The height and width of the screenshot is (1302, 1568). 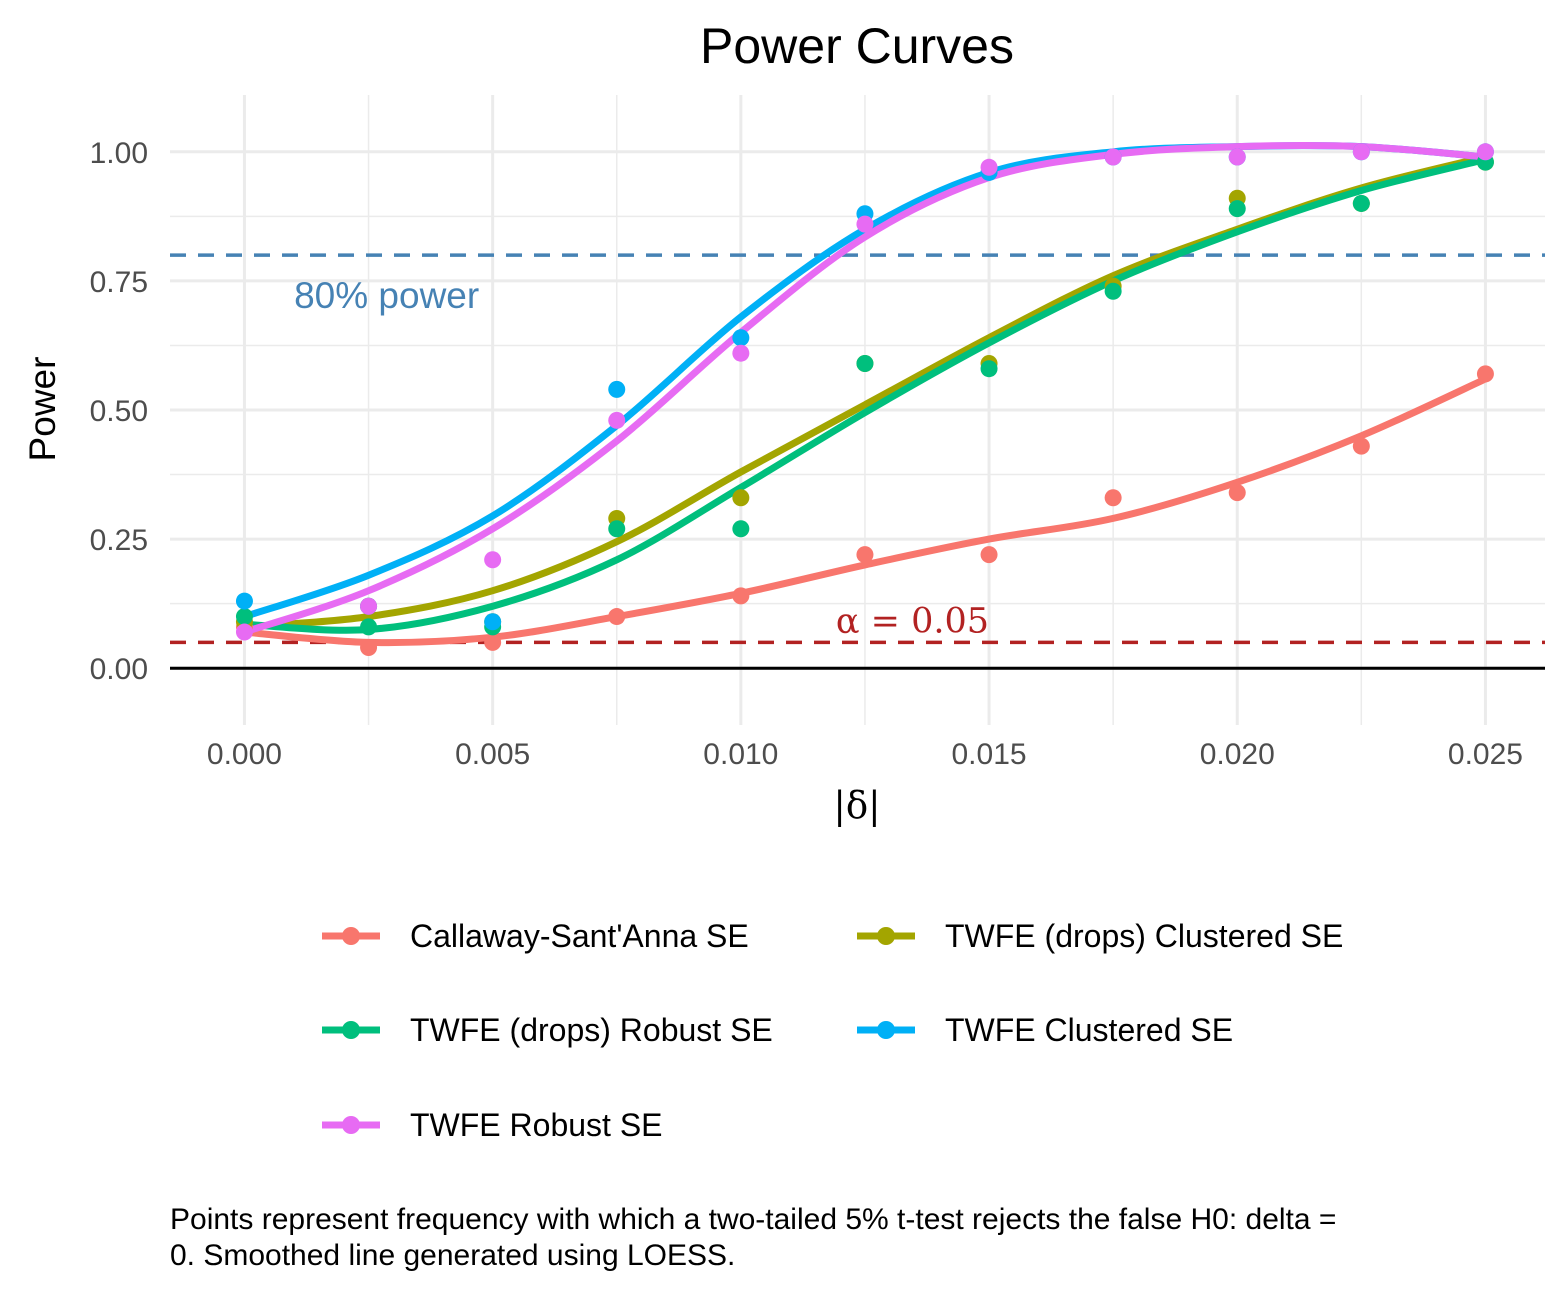 What do you see at coordinates (912, 621) in the screenshot?
I see `annotation-alpha: α = 0.05` at bounding box center [912, 621].